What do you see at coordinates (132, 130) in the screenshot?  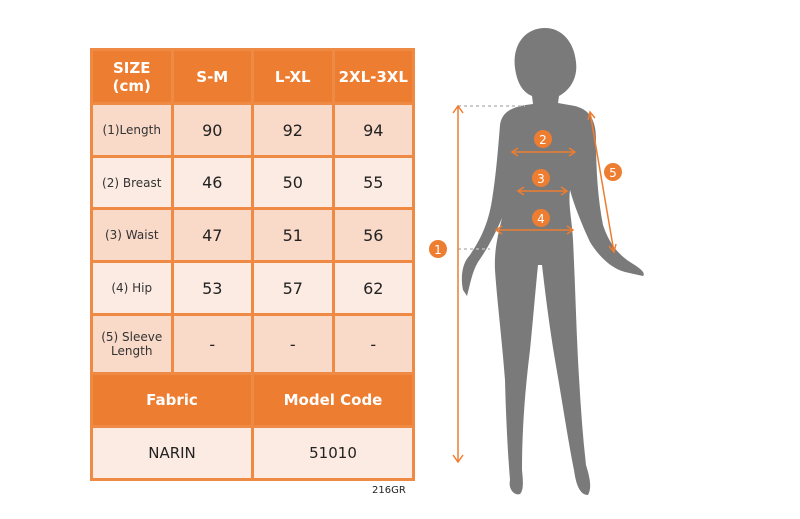 I see `row-label: (1)Length` at bounding box center [132, 130].